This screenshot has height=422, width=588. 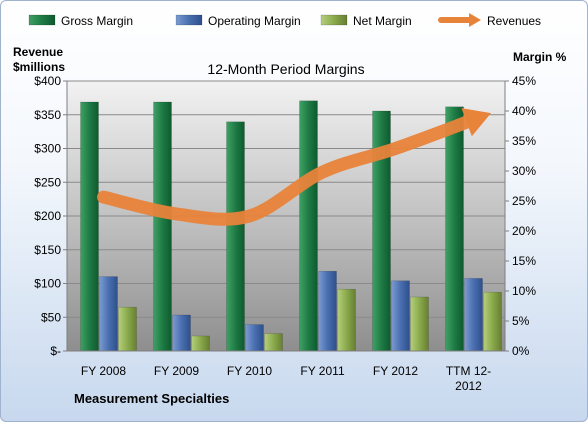 What do you see at coordinates (524, 291) in the screenshot?
I see `right-tick-label: 10%` at bounding box center [524, 291].